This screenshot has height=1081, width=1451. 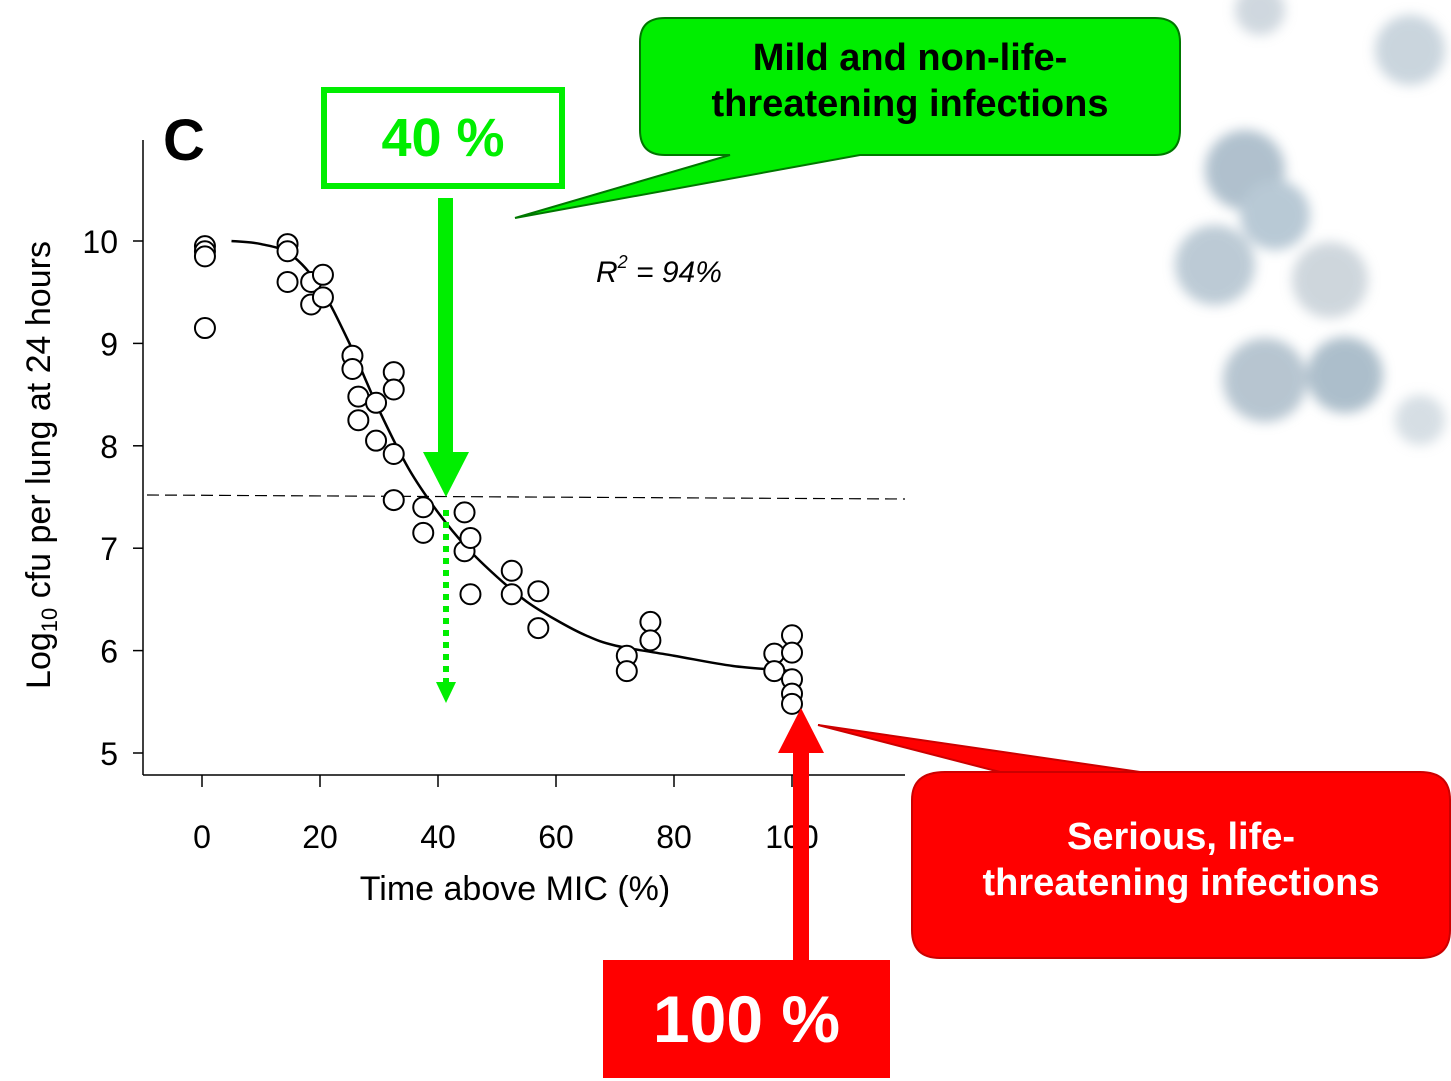 I want to click on serious-infections-callout-text: Serious, life- threatening infections, so click(x=1181, y=860).